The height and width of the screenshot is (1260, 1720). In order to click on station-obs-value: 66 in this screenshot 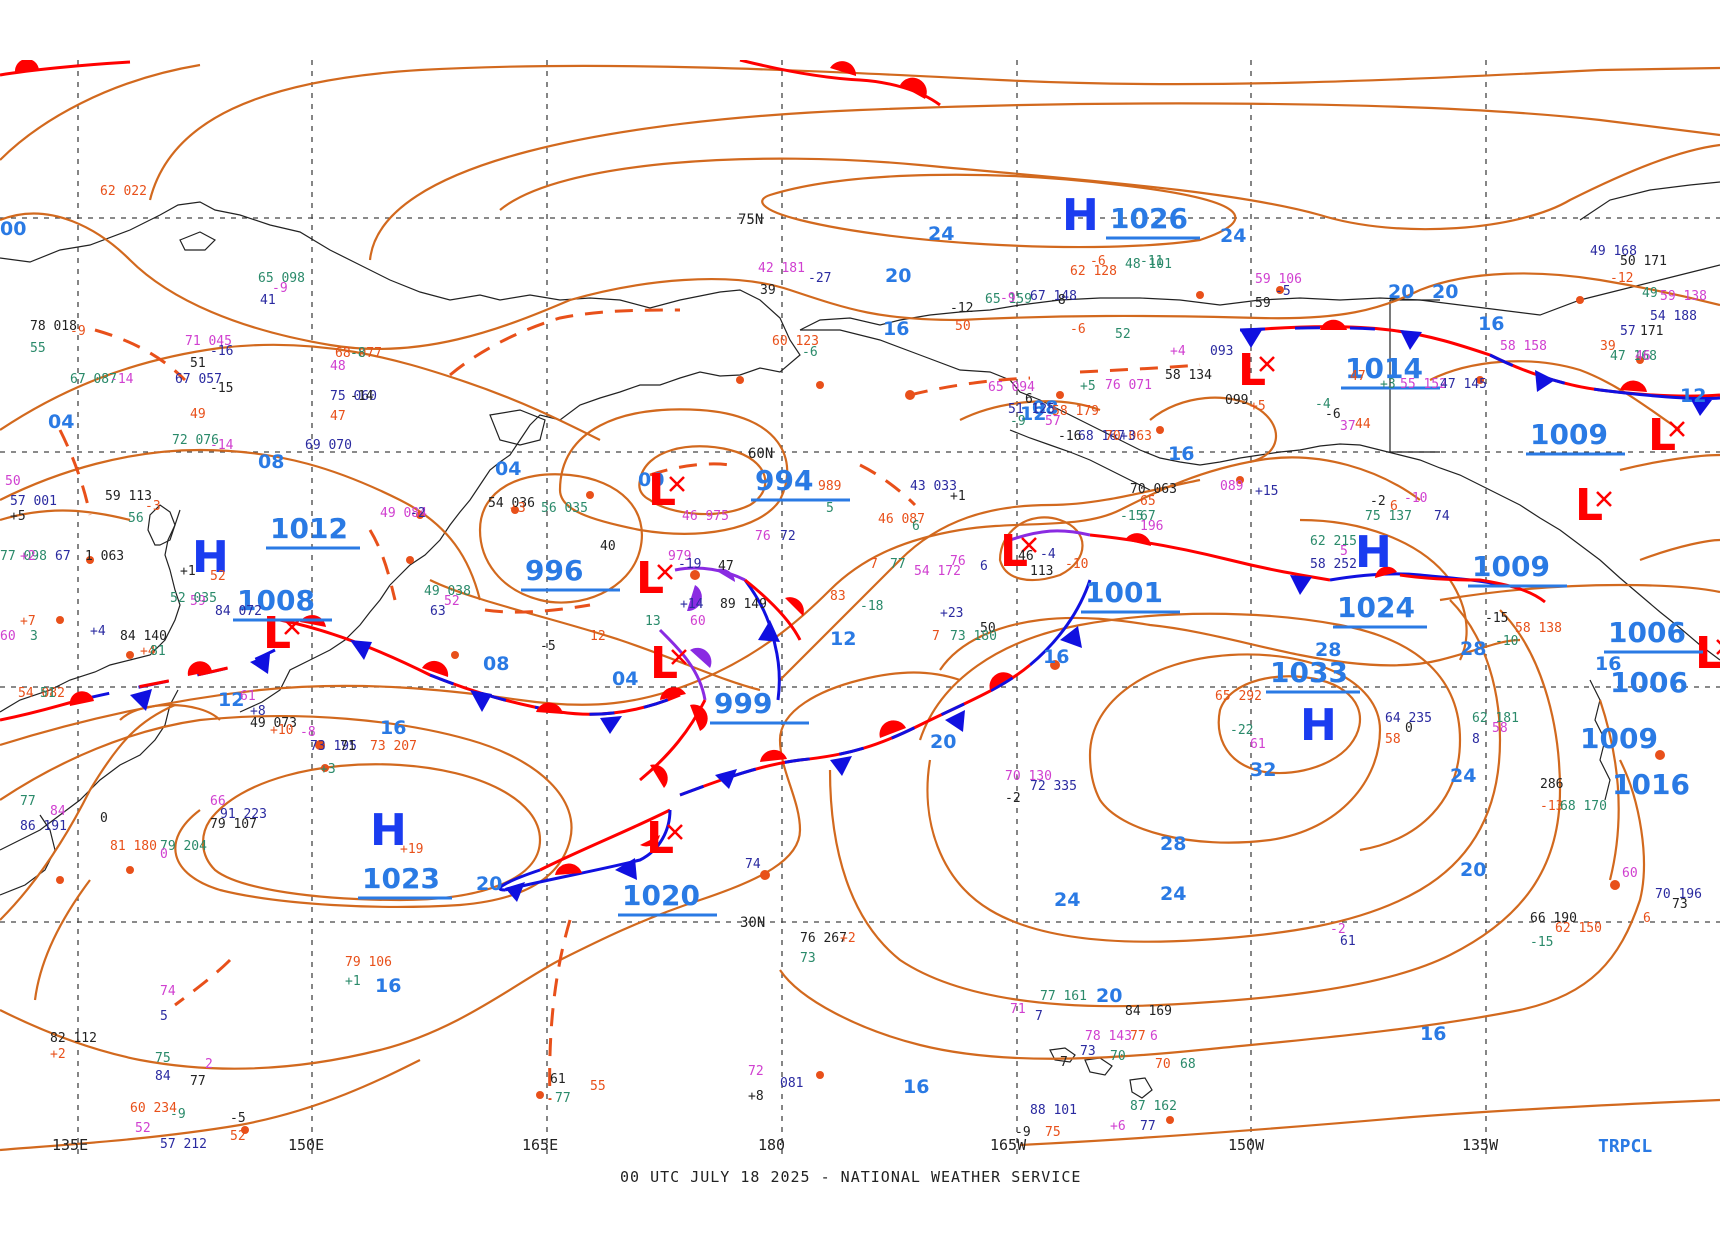, I will do `click(218, 801)`.